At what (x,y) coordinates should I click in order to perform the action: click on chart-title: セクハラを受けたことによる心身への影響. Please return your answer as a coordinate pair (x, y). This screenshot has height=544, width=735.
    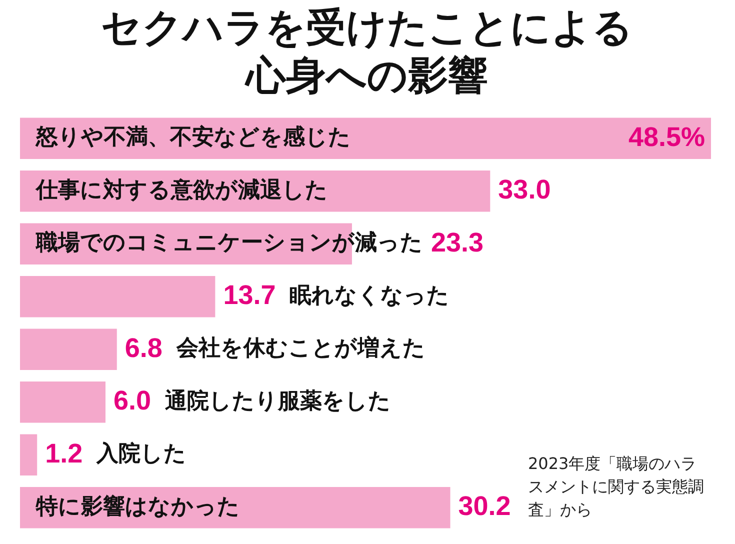
    Looking at the image, I should click on (367, 52).